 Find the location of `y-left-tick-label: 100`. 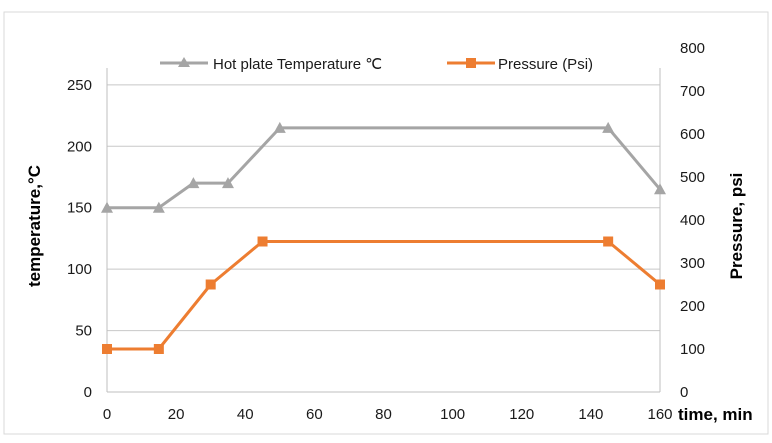

y-left-tick-label: 100 is located at coordinates (79, 269).